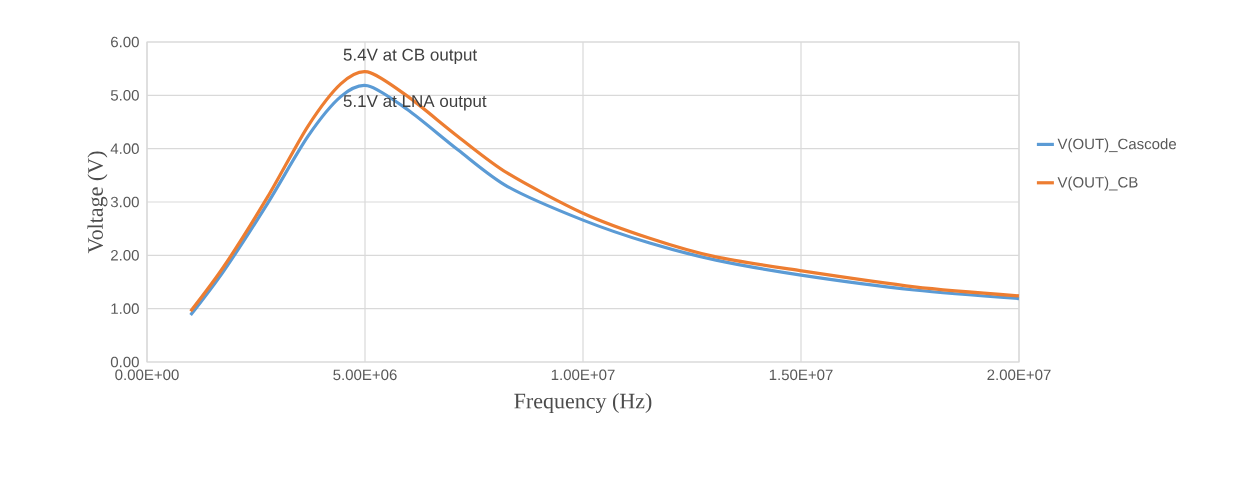 The height and width of the screenshot is (481, 1258). I want to click on legend-label: V(OUT)_CB, so click(1097, 183).